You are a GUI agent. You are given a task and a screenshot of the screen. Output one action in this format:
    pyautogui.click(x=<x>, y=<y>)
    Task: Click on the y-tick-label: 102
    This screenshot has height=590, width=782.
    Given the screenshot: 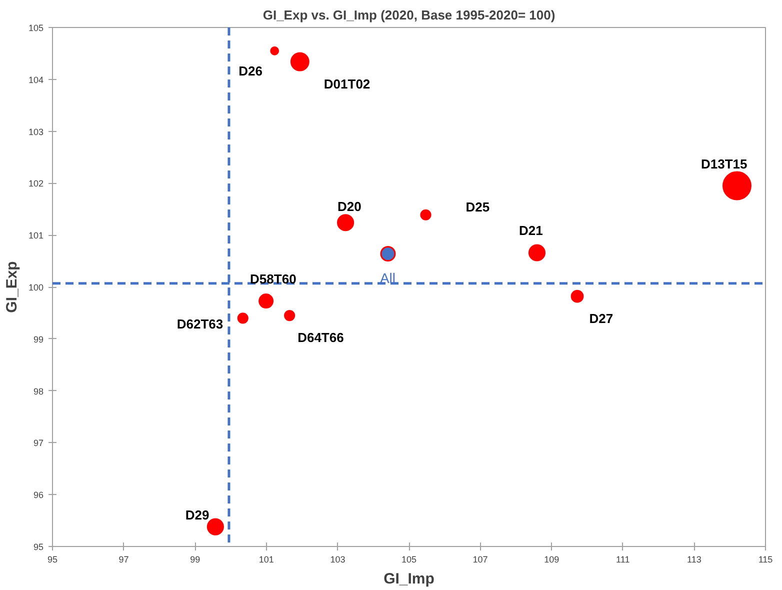 What is the action you would take?
    pyautogui.click(x=36, y=183)
    